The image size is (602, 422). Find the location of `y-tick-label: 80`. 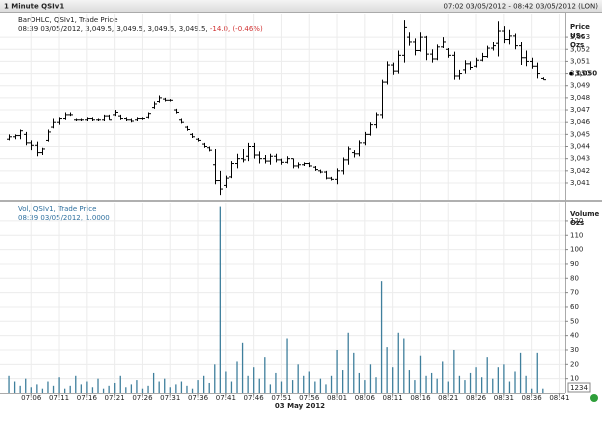

y-tick-label: 80 is located at coordinates (574, 278).